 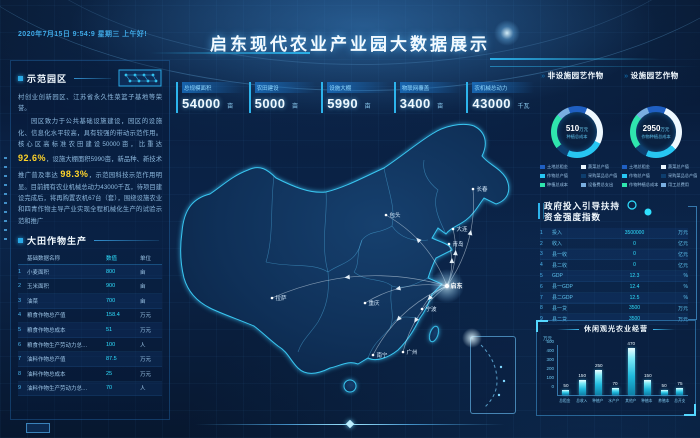 I want to click on leisure-yticks: 500 400 300 200 100 0, so click(x=546, y=365).